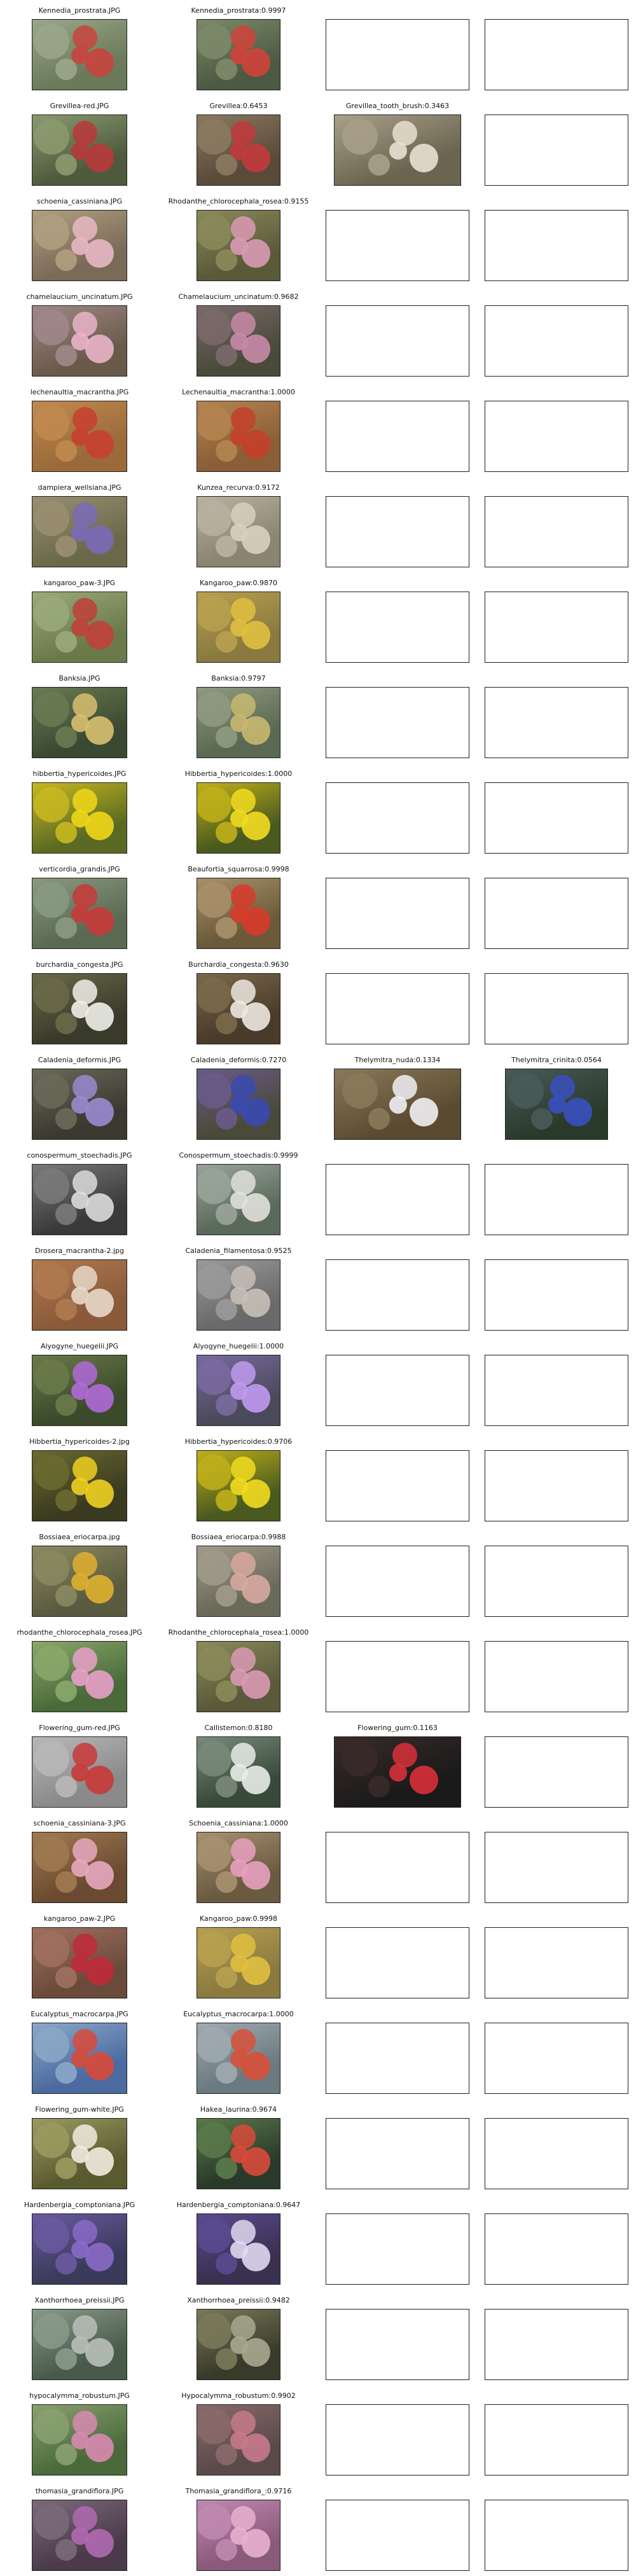 Image resolution: width=636 pixels, height=2576 pixels. I want to click on query-filename-label: kangaroo_paw-3.JPG, so click(80, 583).